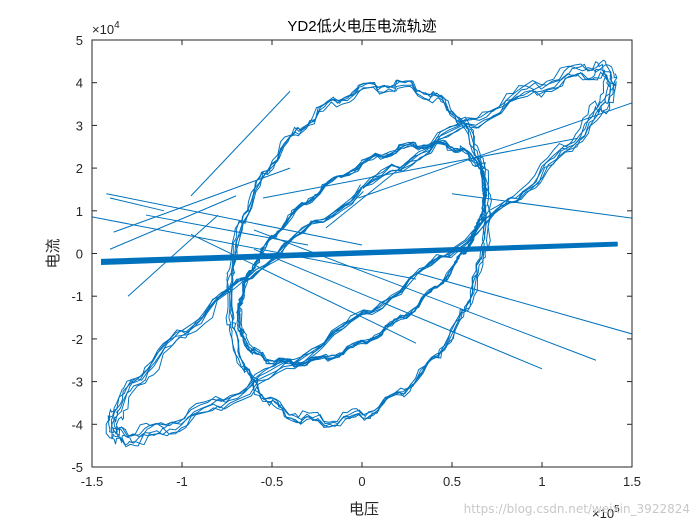 Image resolution: width=700 pixels, height=525 pixels. Describe the element at coordinates (632, 481) in the screenshot. I see `x-tick-label: 1.5` at that location.